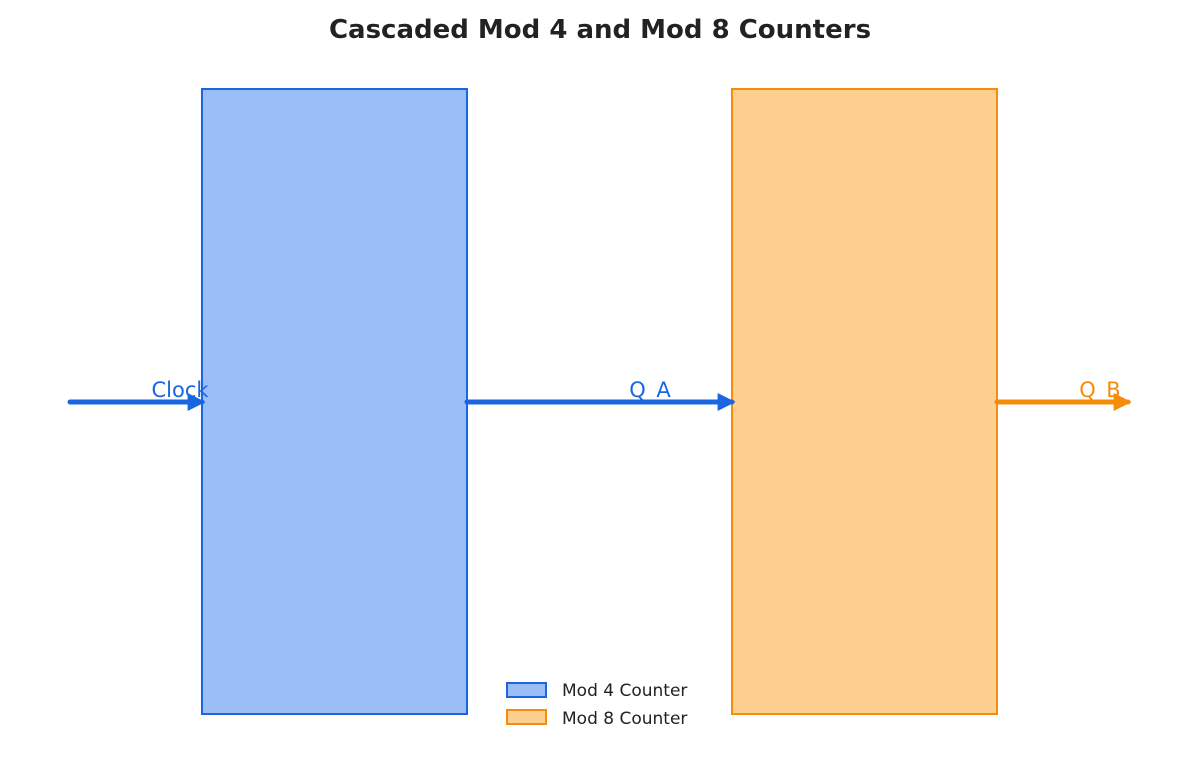  I want to click on legend-swatch-mod4, so click(526, 690).